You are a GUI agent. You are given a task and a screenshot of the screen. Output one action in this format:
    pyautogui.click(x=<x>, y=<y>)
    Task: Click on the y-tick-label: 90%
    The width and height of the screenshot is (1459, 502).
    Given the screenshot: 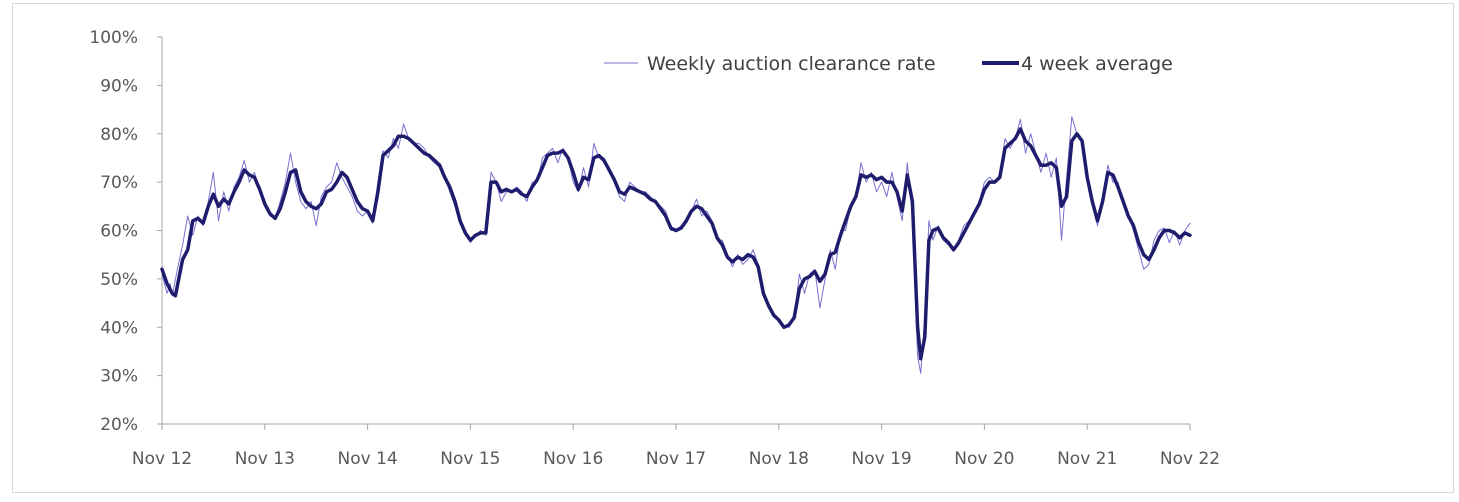 What is the action you would take?
    pyautogui.click(x=119, y=86)
    